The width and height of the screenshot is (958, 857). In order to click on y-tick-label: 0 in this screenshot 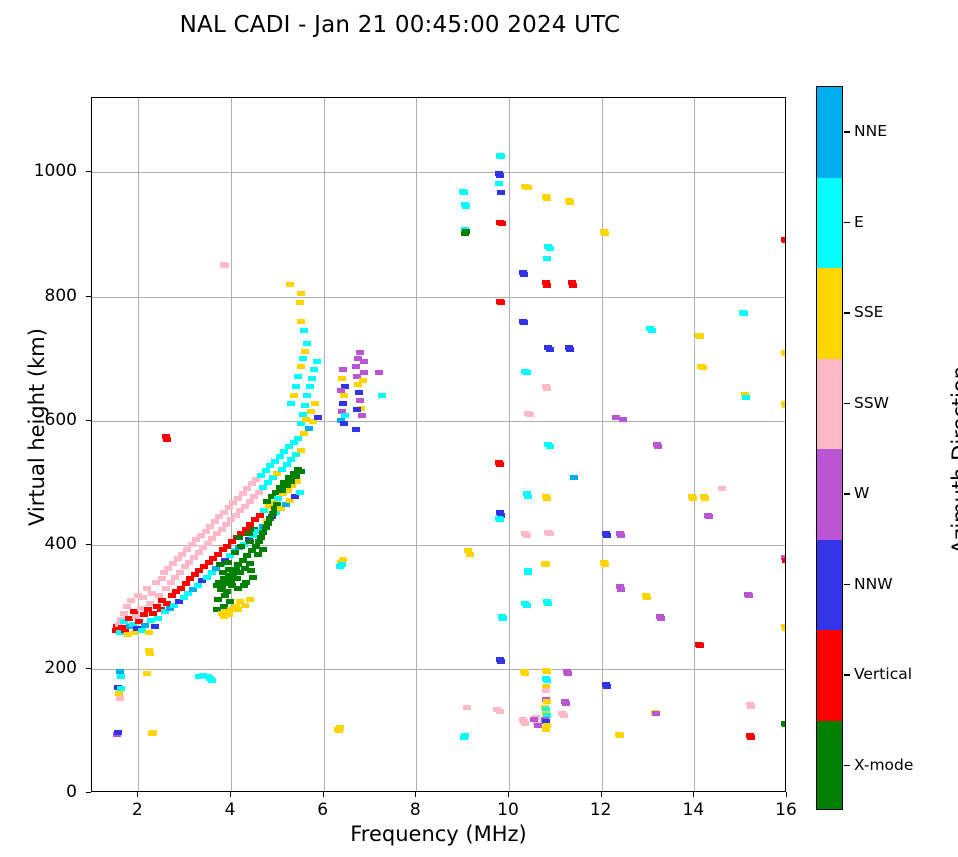, I will do `click(71, 792)`.